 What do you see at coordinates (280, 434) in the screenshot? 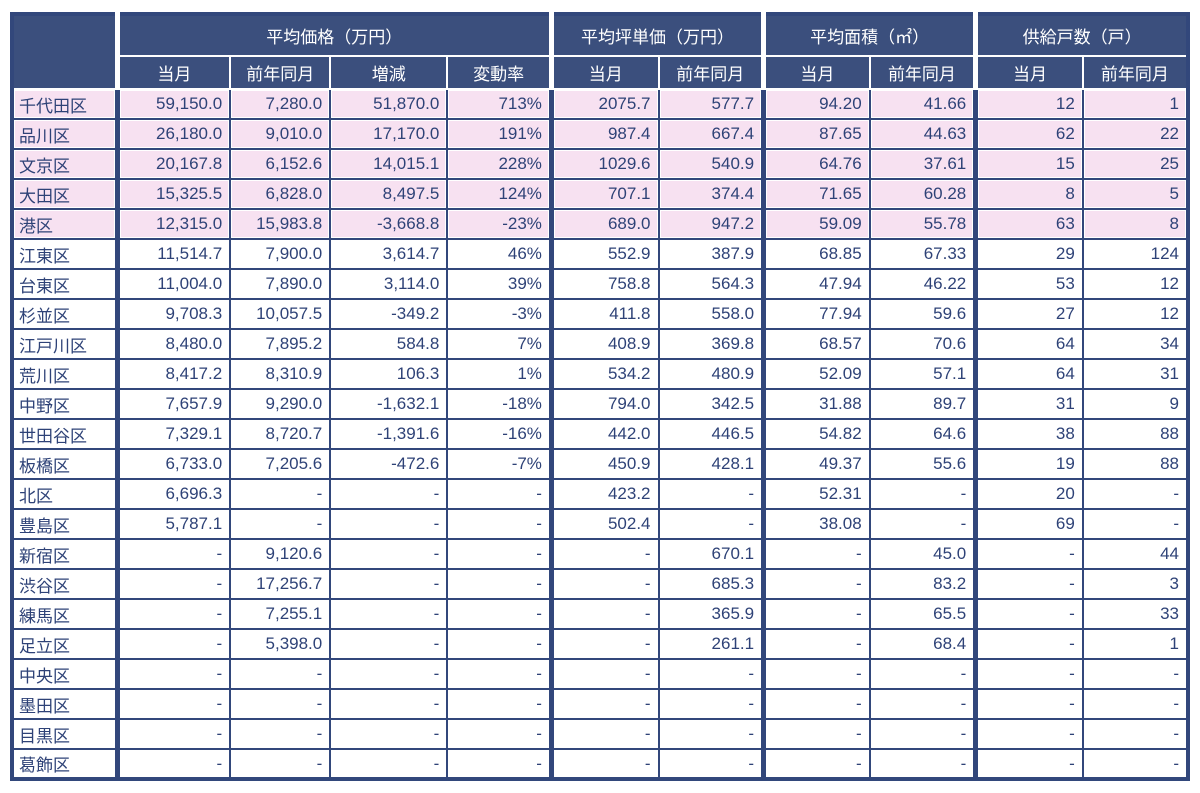
I see `value-cell: 8,720.7` at bounding box center [280, 434].